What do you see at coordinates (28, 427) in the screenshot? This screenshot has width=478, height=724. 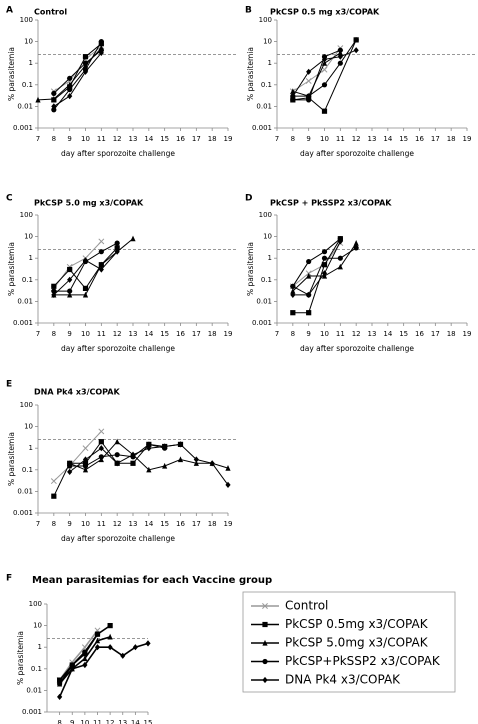 I see `y-tick-label: 10` at bounding box center [28, 427].